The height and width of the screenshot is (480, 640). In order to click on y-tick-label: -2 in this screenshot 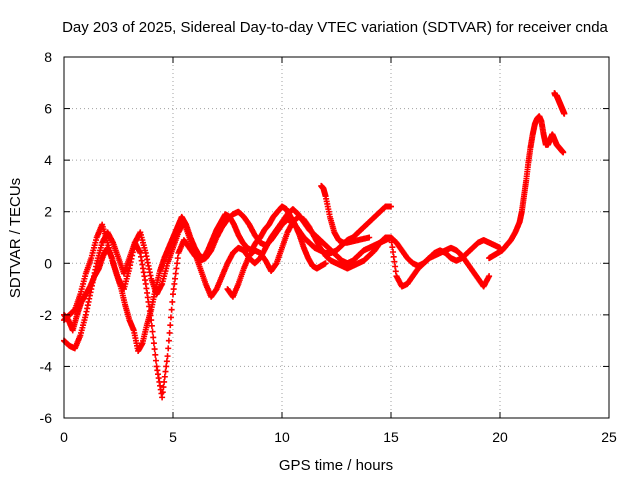, I will do `click(46, 315)`.